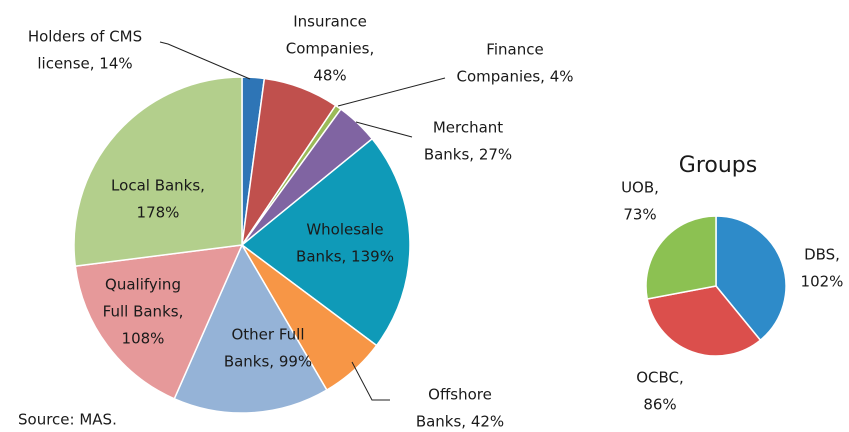 The width and height of the screenshot is (849, 432). Describe the element at coordinates (143, 339) in the screenshot. I see `slice-label: 108%` at that location.